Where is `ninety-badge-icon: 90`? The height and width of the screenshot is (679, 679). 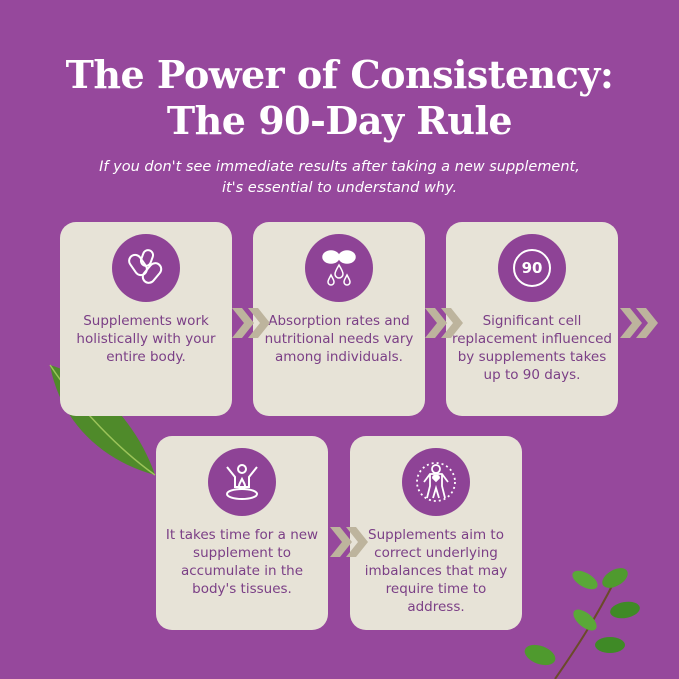 ninety-badge-icon: 90 is located at coordinates (532, 268).